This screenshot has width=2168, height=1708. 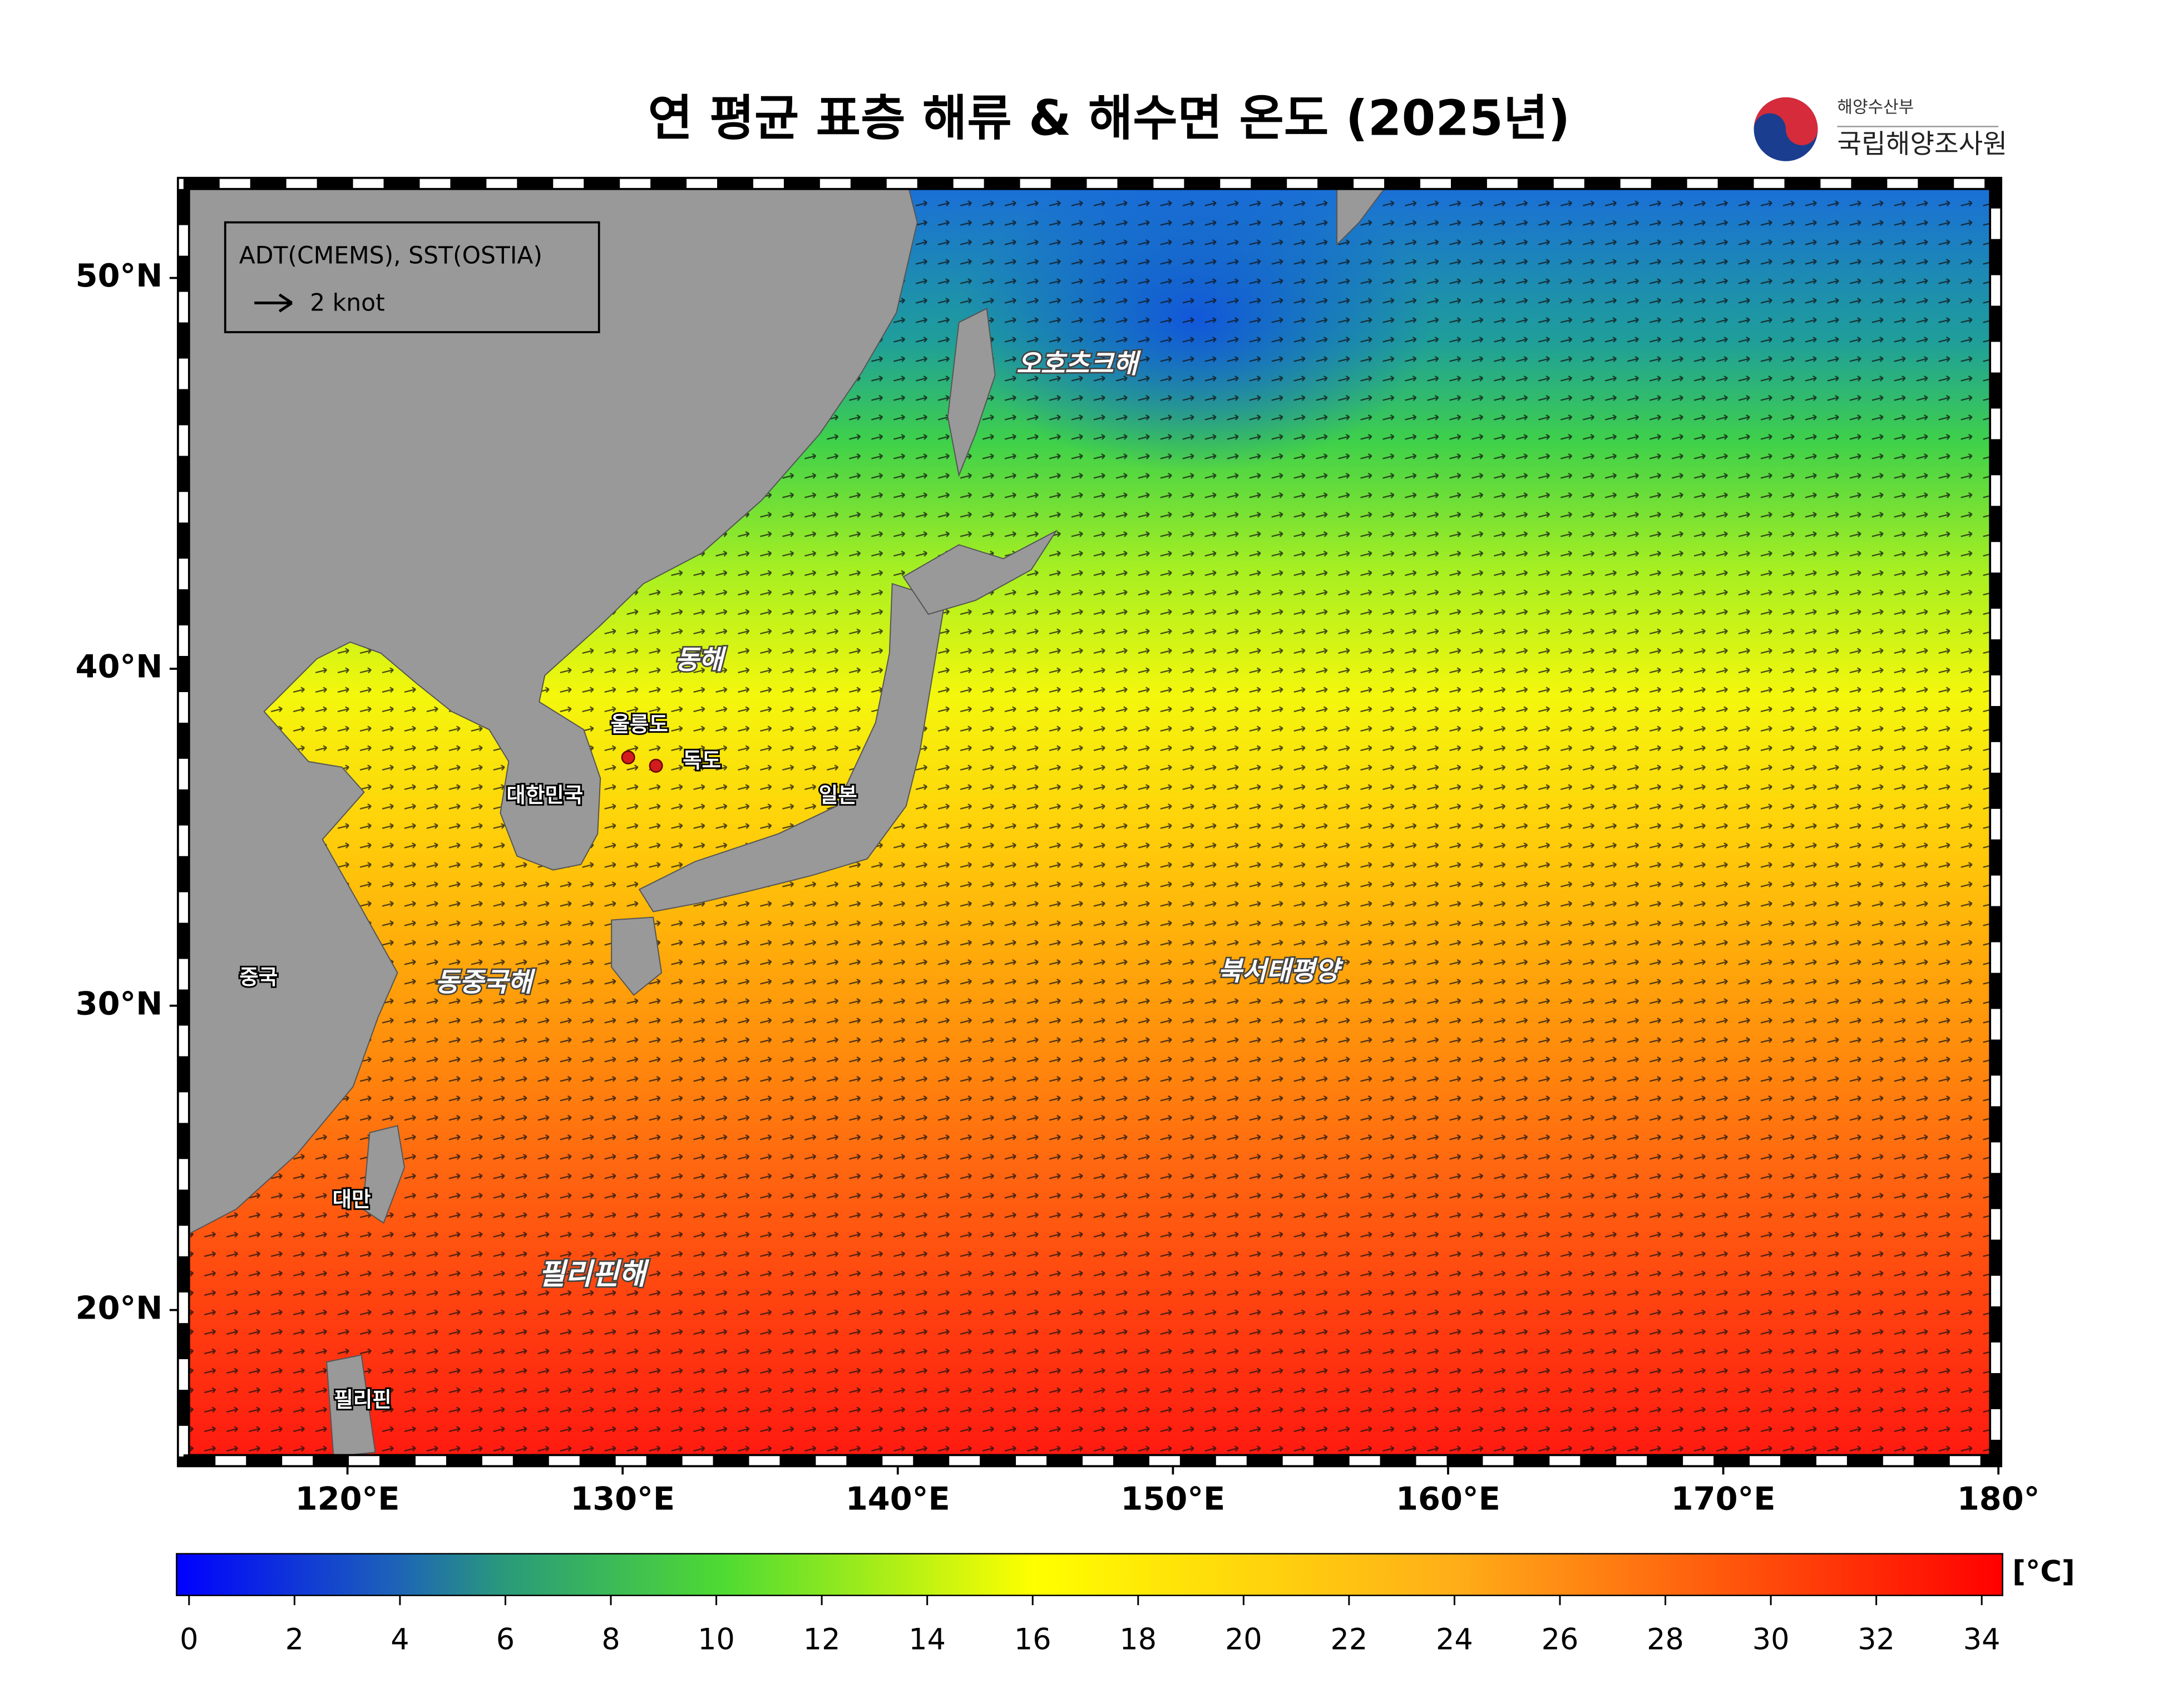 What do you see at coordinates (347, 1499) in the screenshot?
I see `x-tick-label: 120°E` at bounding box center [347, 1499].